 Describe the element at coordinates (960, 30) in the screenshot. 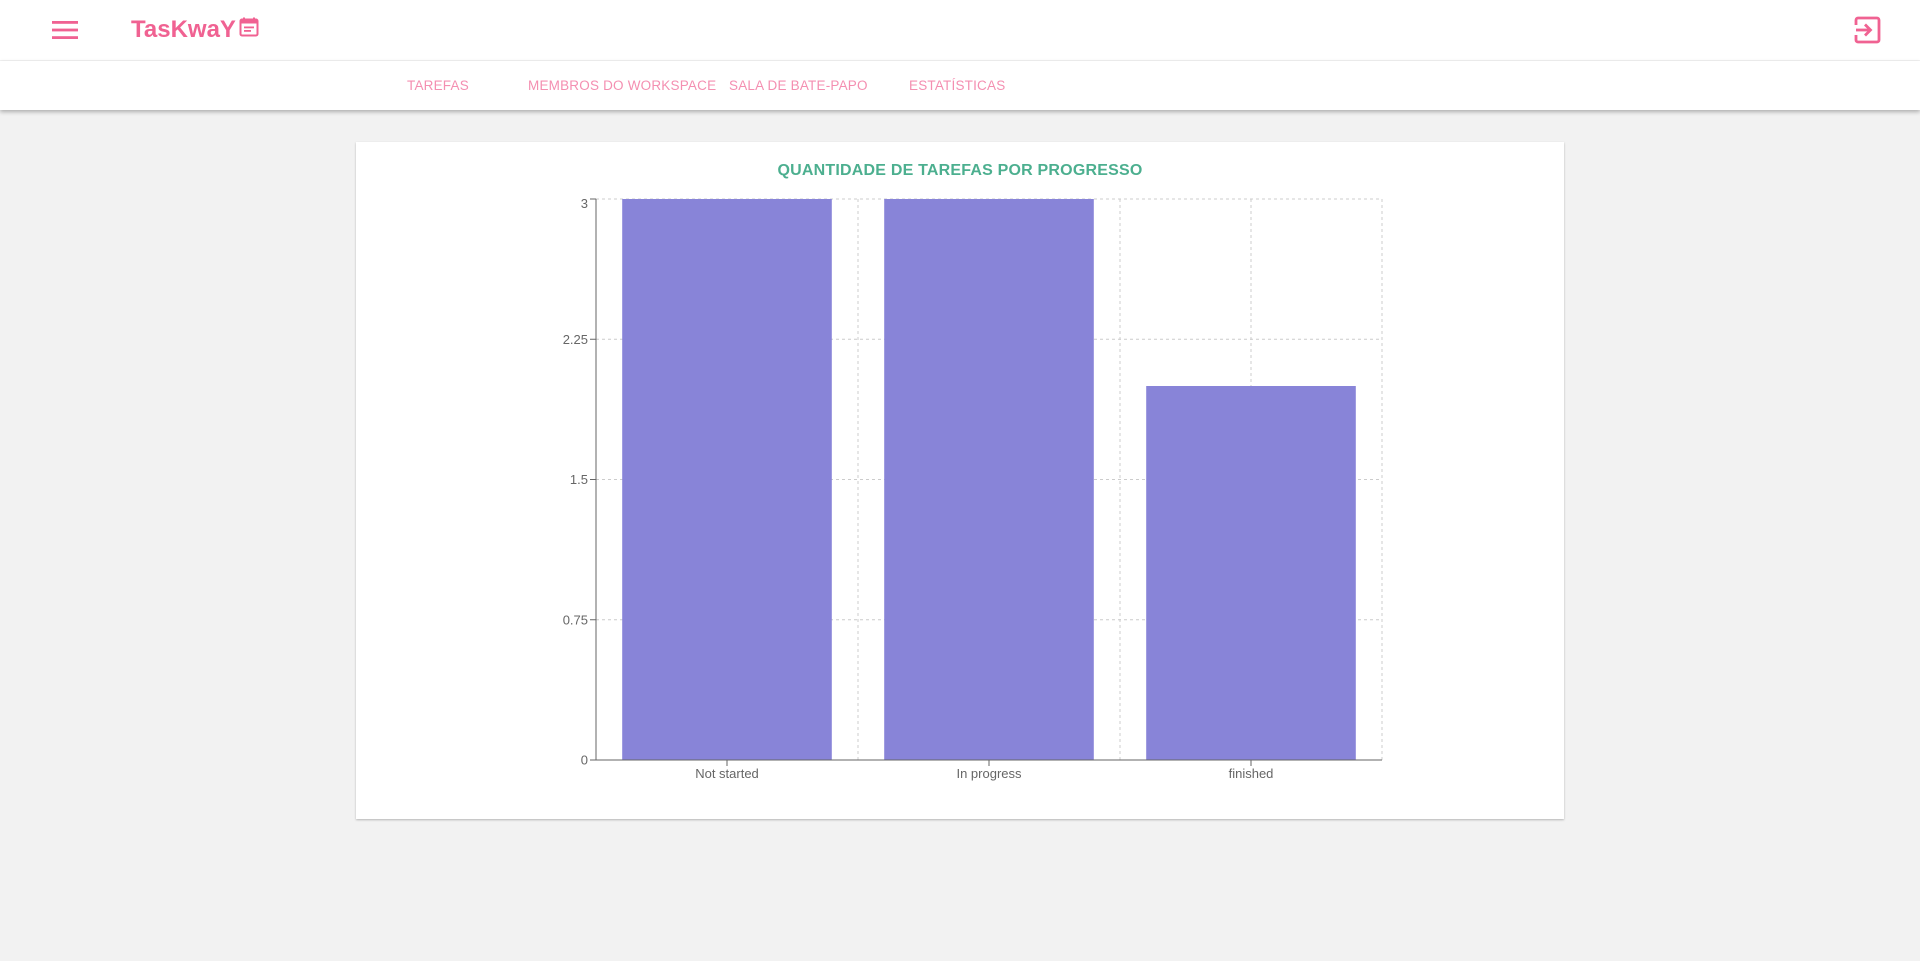

I see `top-app-bar: TasKwaY` at that location.